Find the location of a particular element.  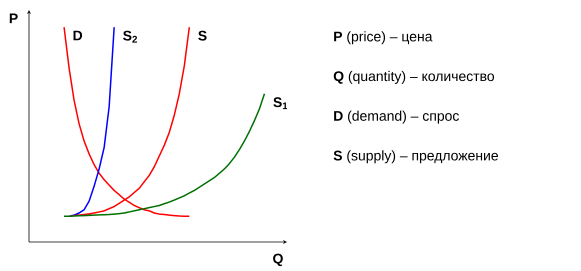

series-label: S$_{2}$ is located at coordinates (130, 36).